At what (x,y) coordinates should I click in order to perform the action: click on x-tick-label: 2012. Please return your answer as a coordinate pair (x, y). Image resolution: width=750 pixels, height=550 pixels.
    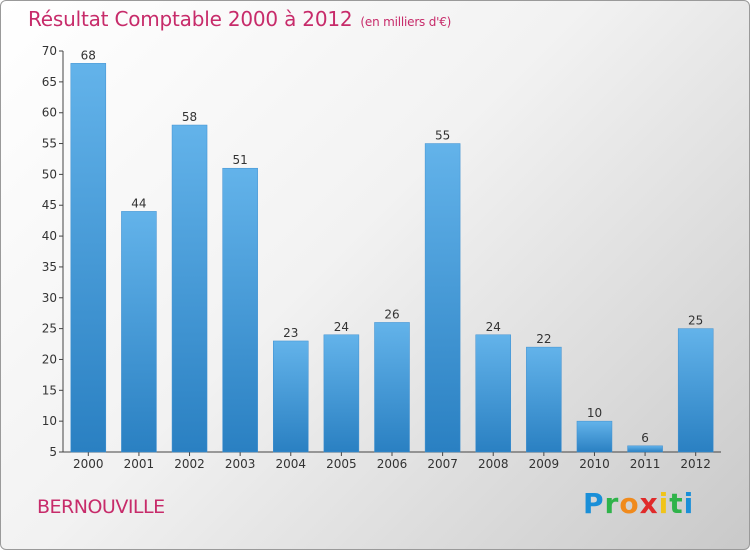
    Looking at the image, I should click on (695, 464).